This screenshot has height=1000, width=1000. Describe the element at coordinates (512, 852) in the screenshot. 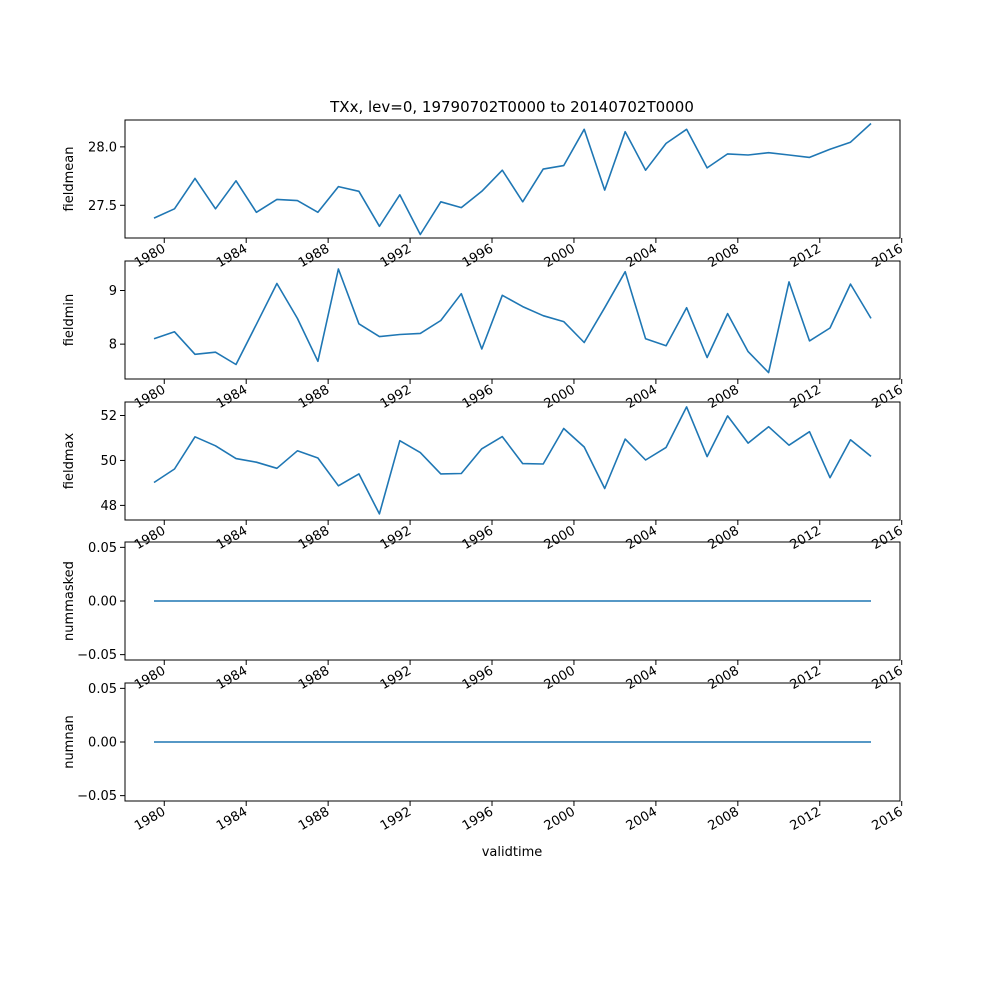

I see `x-axis-label: validtime` at that location.